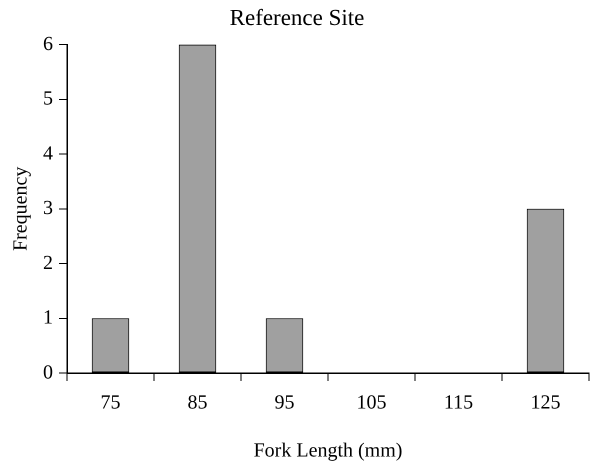  I want to click on y-tick-label: 0, so click(48, 372).